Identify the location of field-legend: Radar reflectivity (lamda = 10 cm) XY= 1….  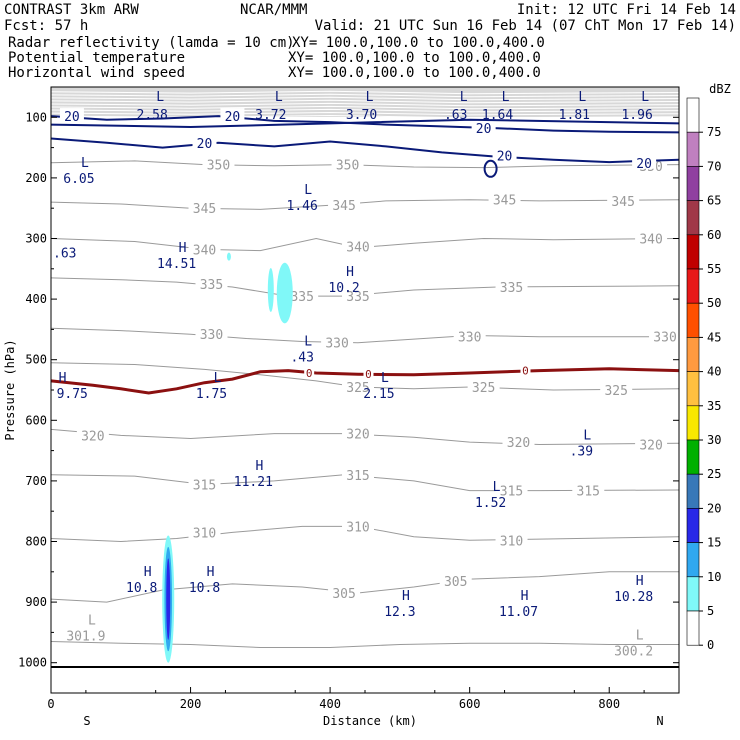
(276, 58).